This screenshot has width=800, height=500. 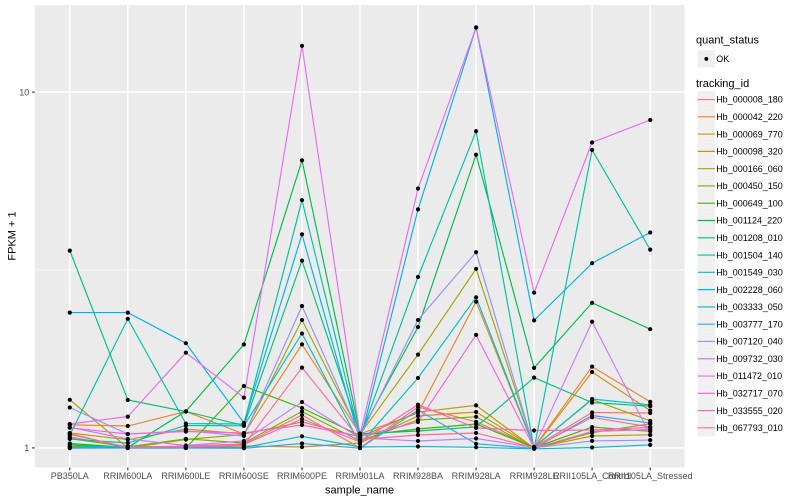 What do you see at coordinates (749, 428) in the screenshot?
I see `svg-text: Hb_067793_010` at bounding box center [749, 428].